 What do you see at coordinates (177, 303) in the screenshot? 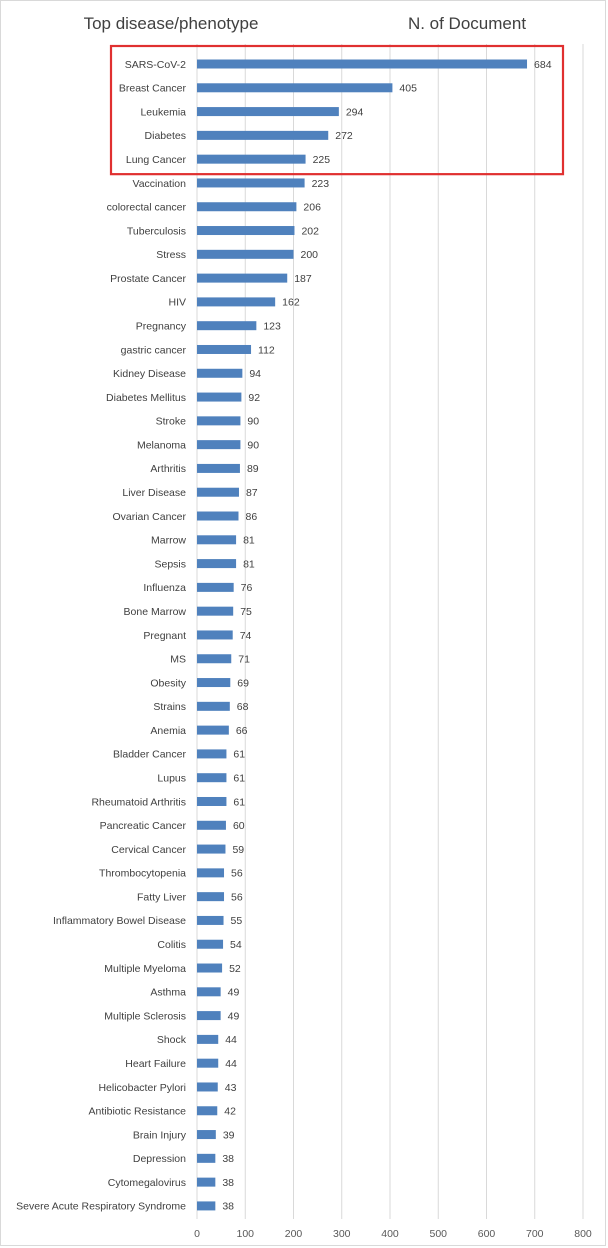
I see `category-label: HIV` at bounding box center [177, 303].